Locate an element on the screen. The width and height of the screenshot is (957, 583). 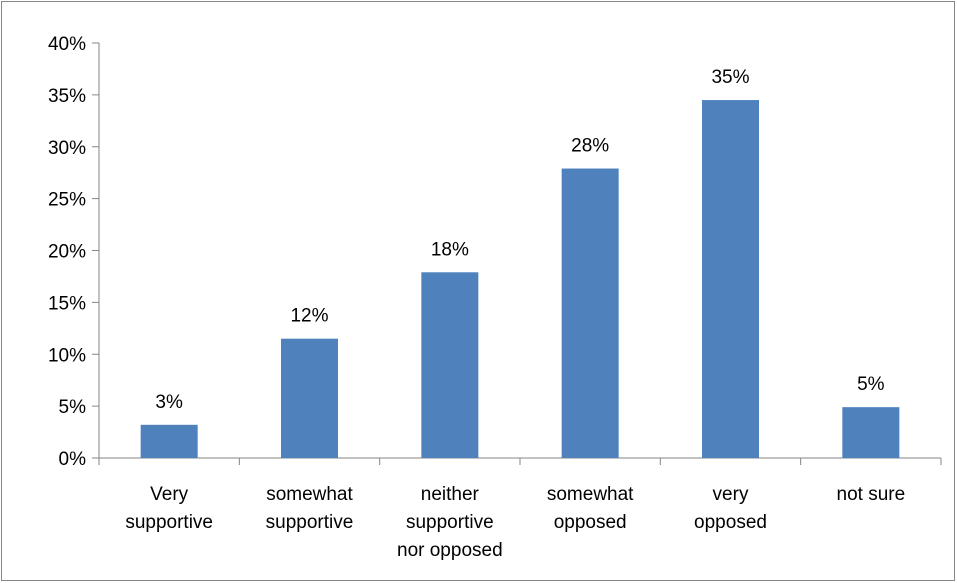
category-label: not sure is located at coordinates (871, 494).